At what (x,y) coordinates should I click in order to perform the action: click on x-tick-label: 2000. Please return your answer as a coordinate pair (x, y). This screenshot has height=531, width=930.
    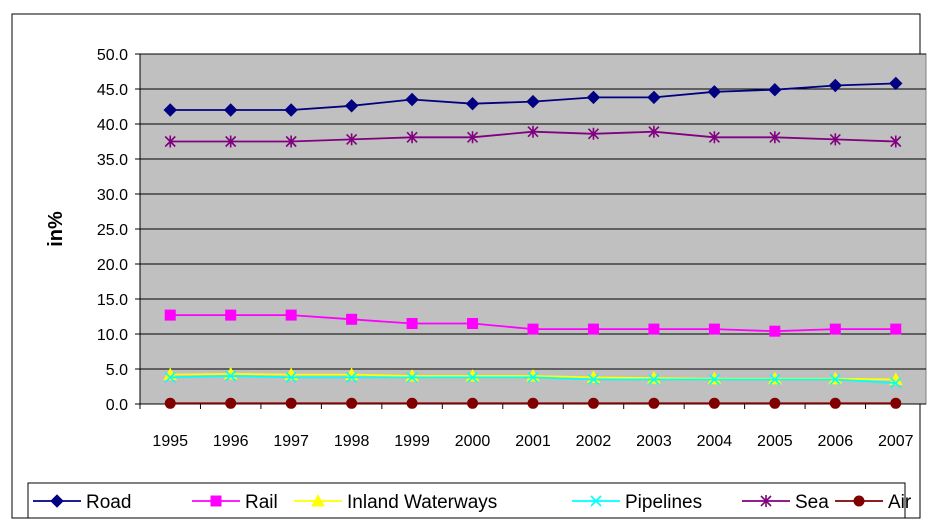
    Looking at the image, I should click on (473, 441).